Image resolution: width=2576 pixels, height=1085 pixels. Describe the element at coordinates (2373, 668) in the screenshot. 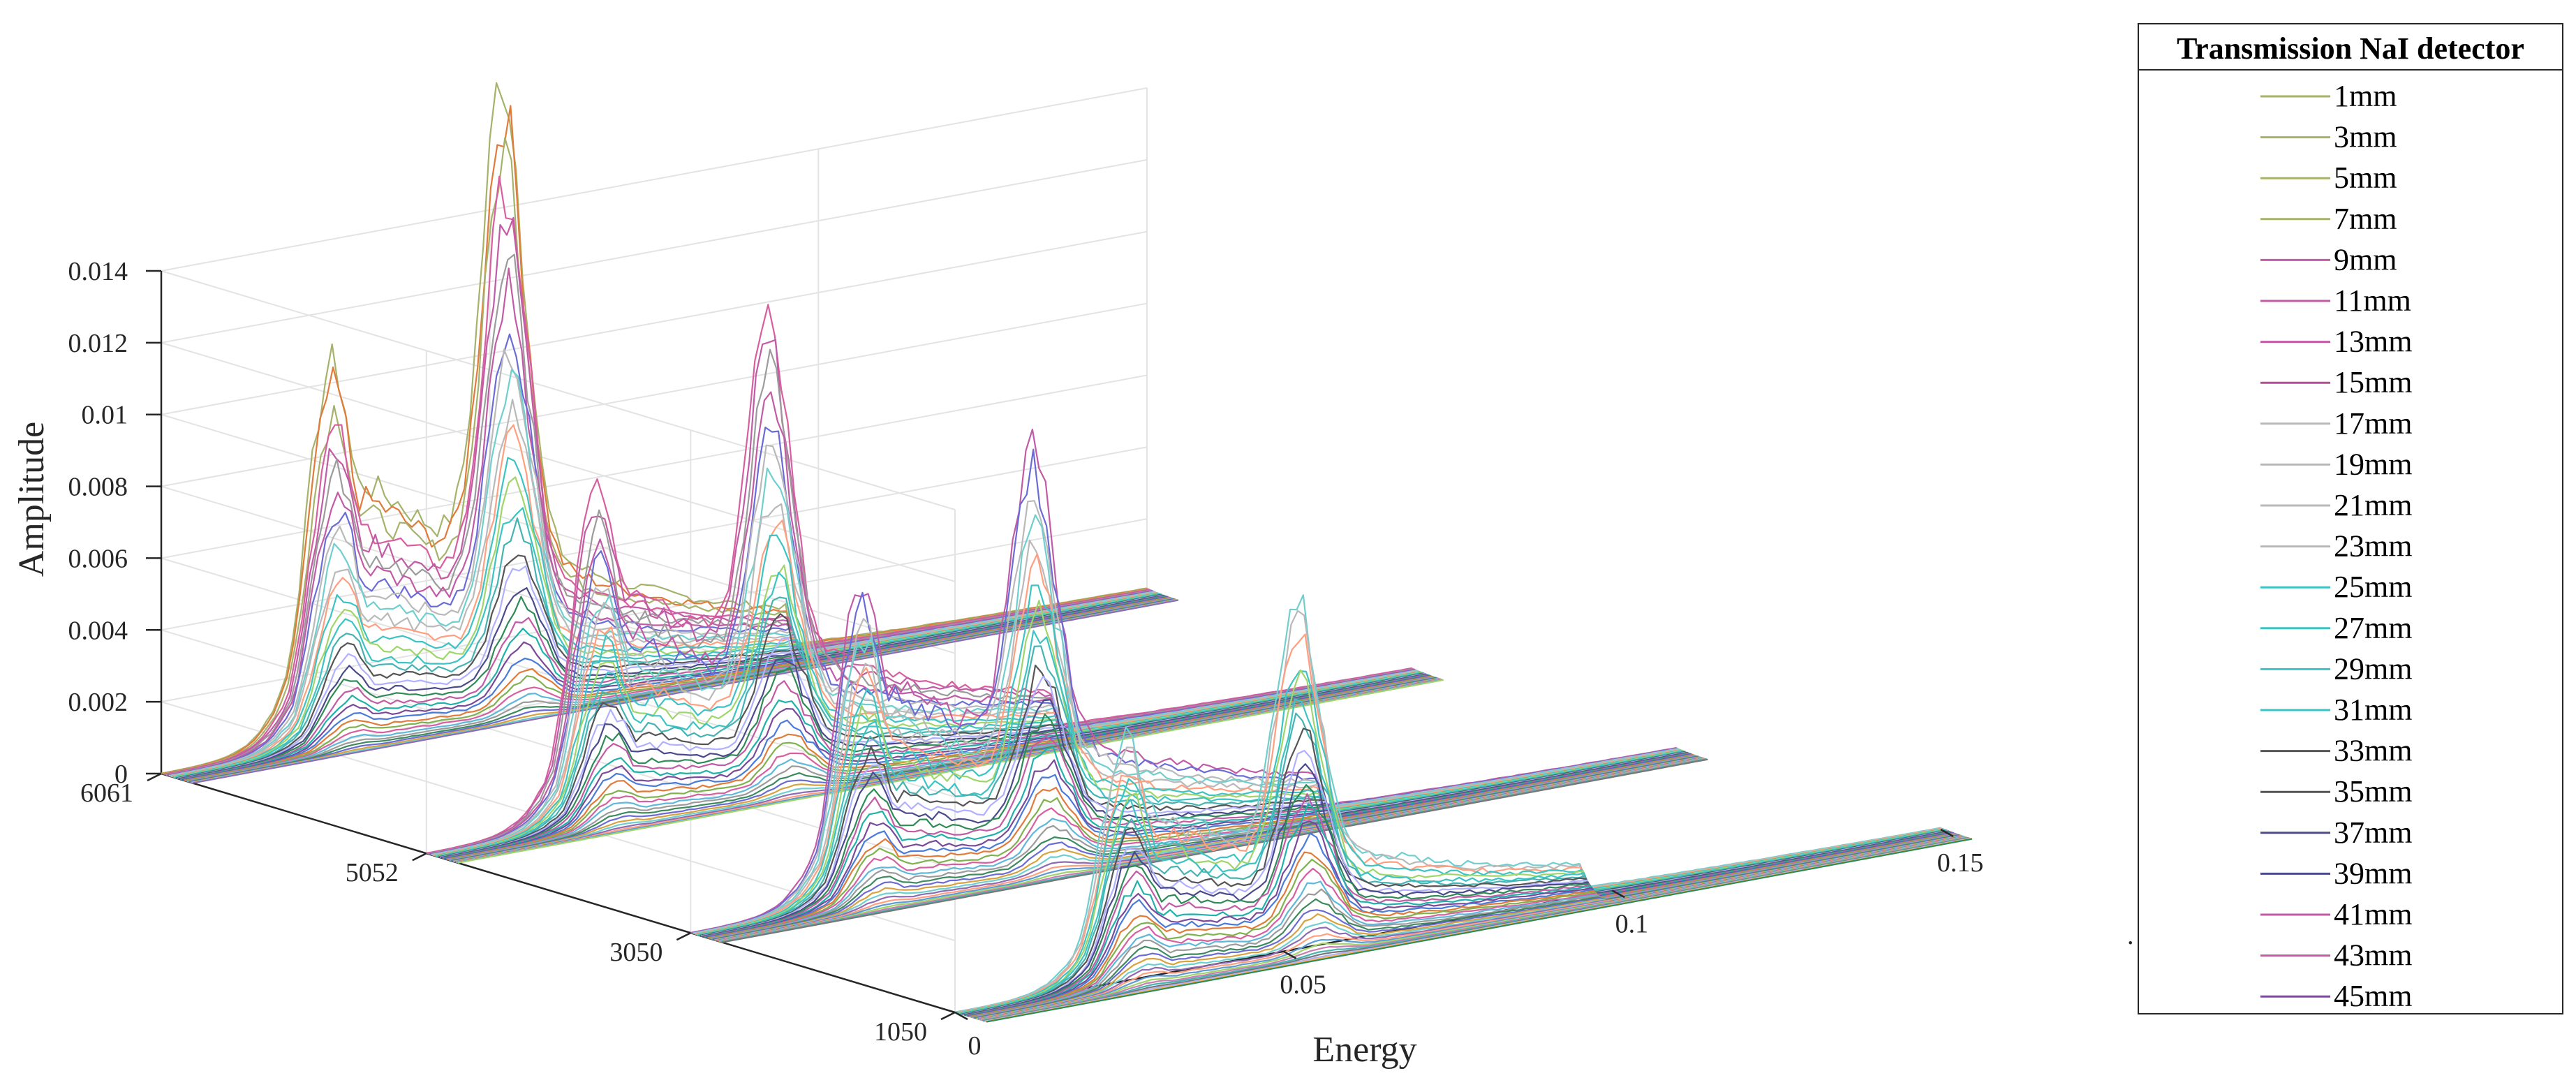

I see `legend-label: 29mm` at that location.